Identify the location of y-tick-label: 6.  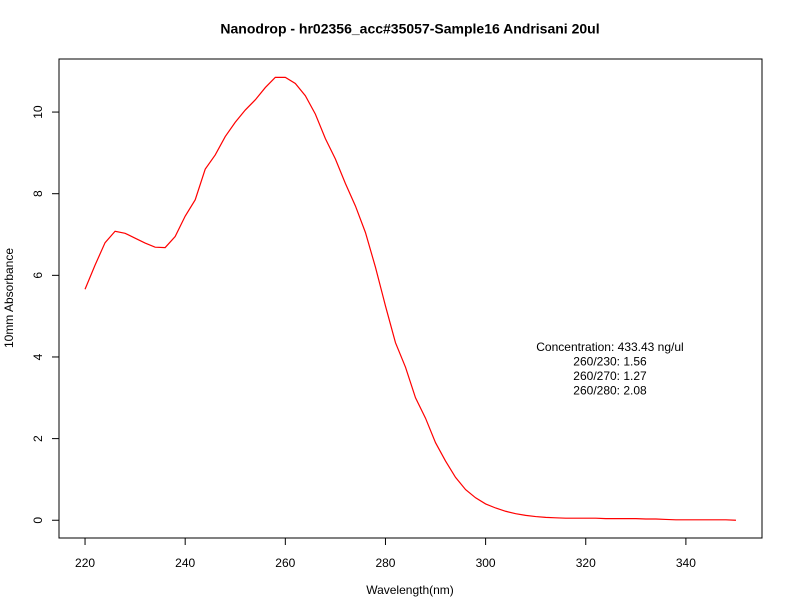
(38, 275).